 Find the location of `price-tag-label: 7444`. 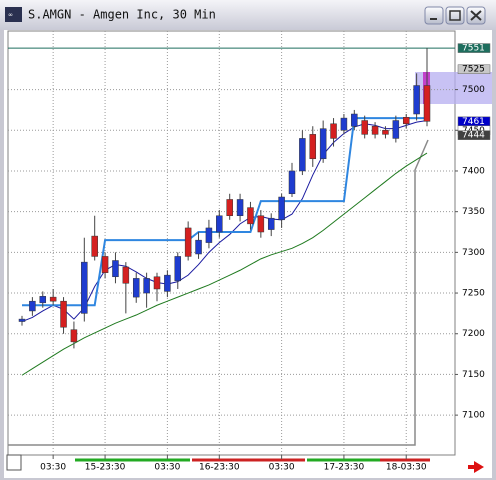

price-tag-label: 7444 is located at coordinates (473, 136).